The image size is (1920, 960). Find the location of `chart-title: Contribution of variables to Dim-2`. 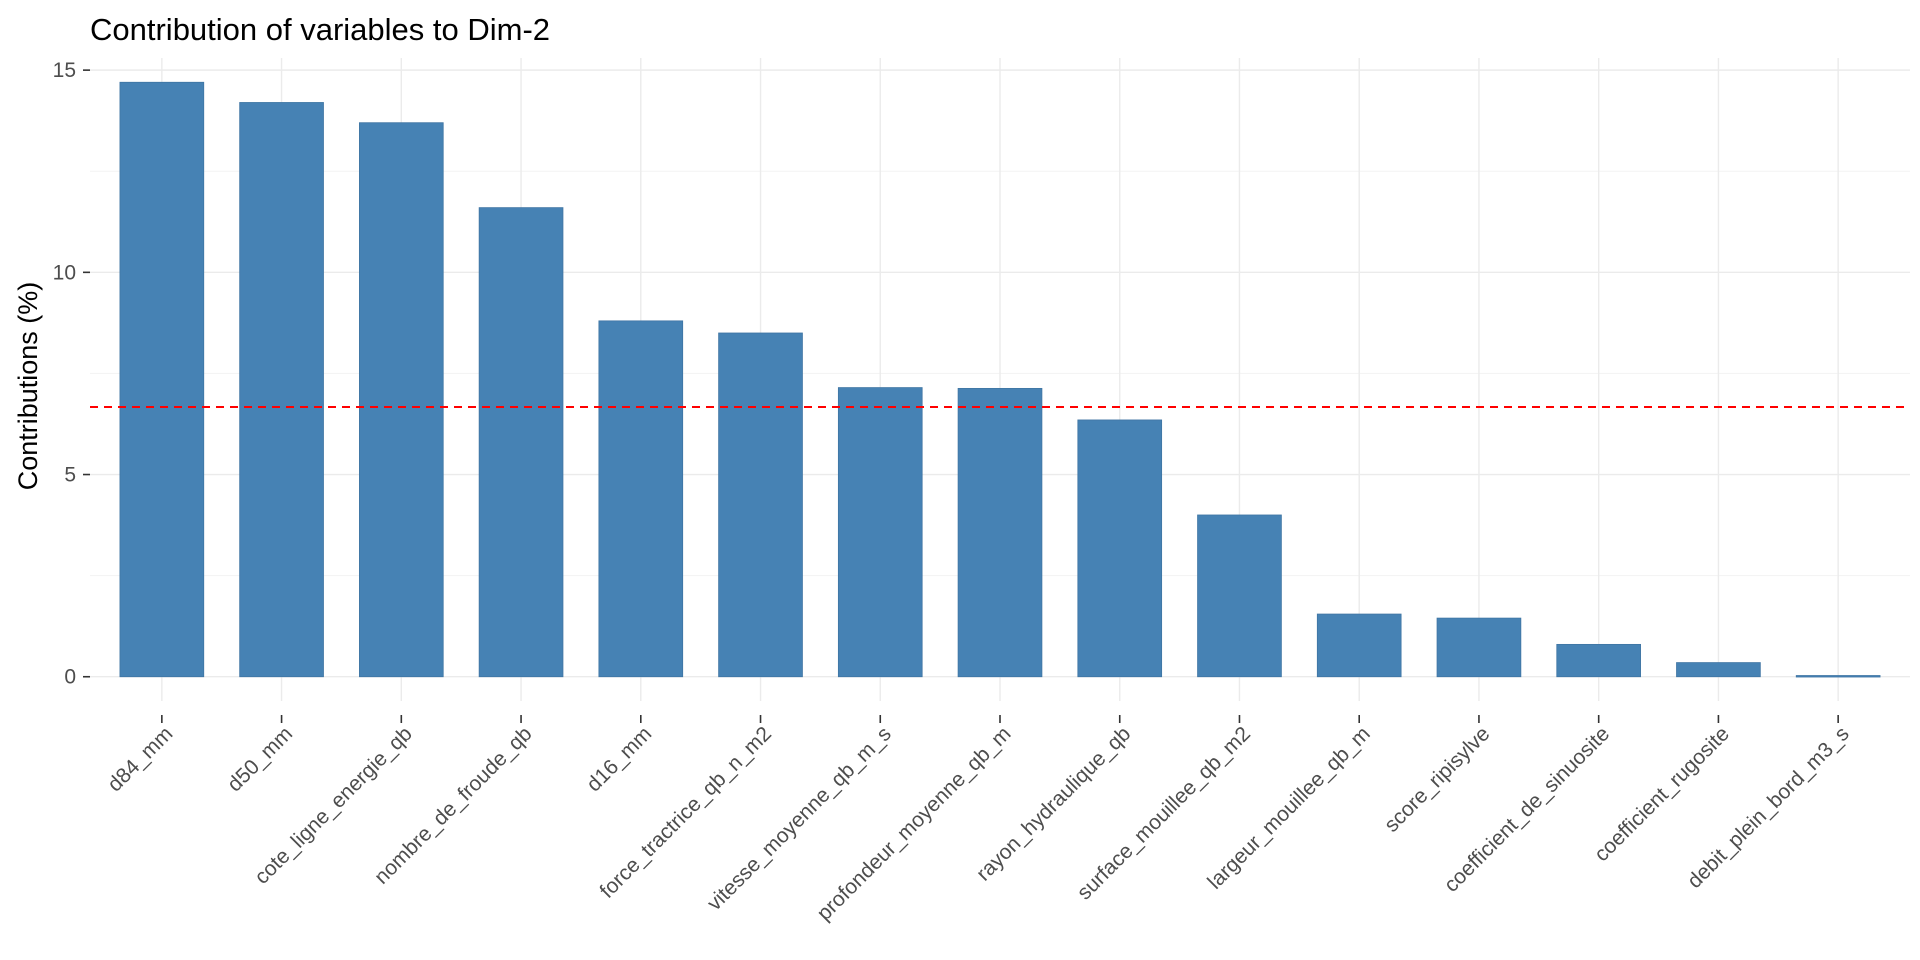

chart-title: Contribution of variables to Dim-2 is located at coordinates (320, 29).